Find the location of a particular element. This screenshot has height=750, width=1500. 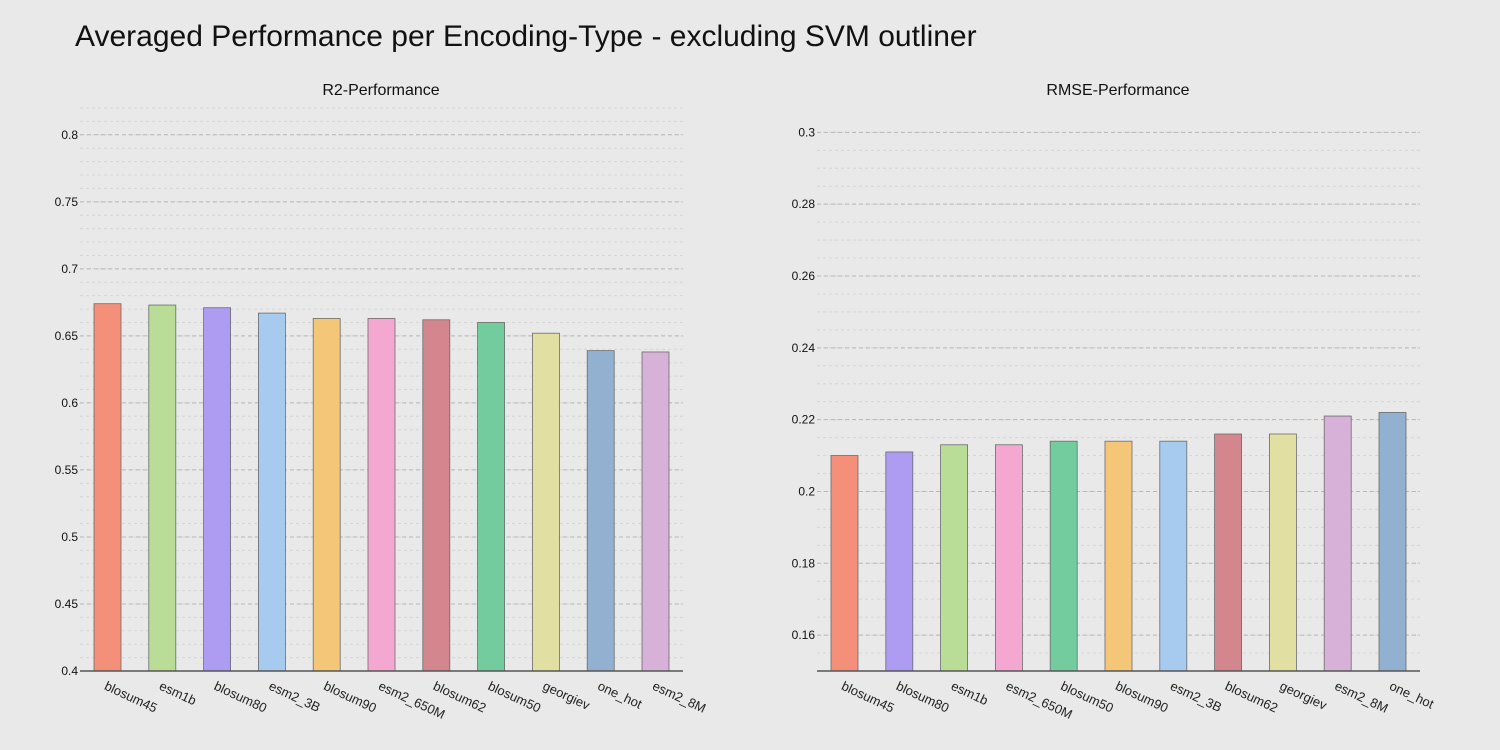

y-tick-label: 0.22 is located at coordinates (804, 420).